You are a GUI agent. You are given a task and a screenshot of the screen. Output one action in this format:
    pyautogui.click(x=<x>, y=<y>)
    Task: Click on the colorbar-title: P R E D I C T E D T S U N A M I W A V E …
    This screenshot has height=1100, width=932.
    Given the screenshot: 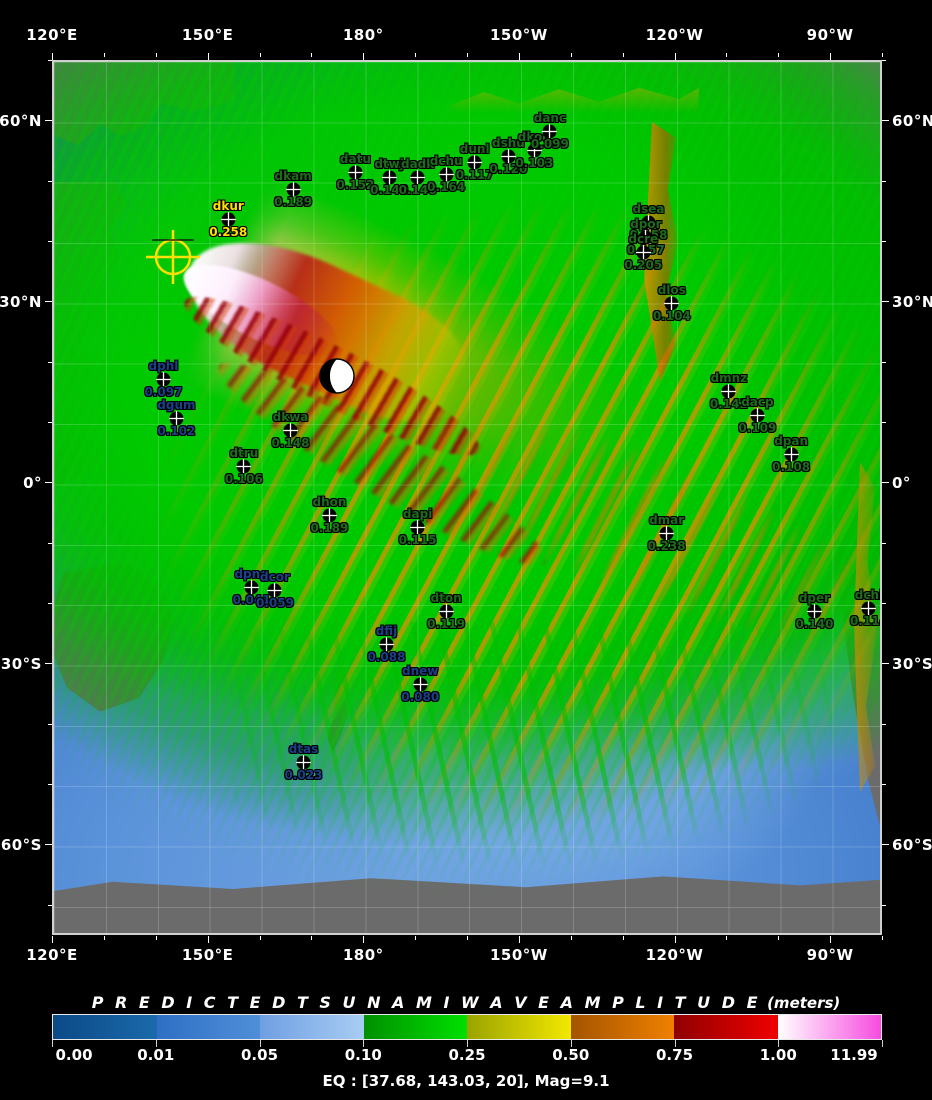 What is the action you would take?
    pyautogui.click(x=466, y=1002)
    